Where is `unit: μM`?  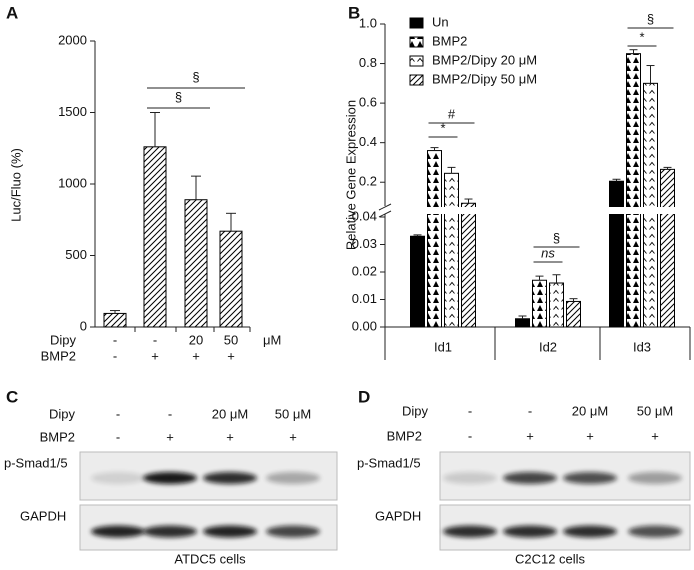 unit: μM is located at coordinates (272, 339).